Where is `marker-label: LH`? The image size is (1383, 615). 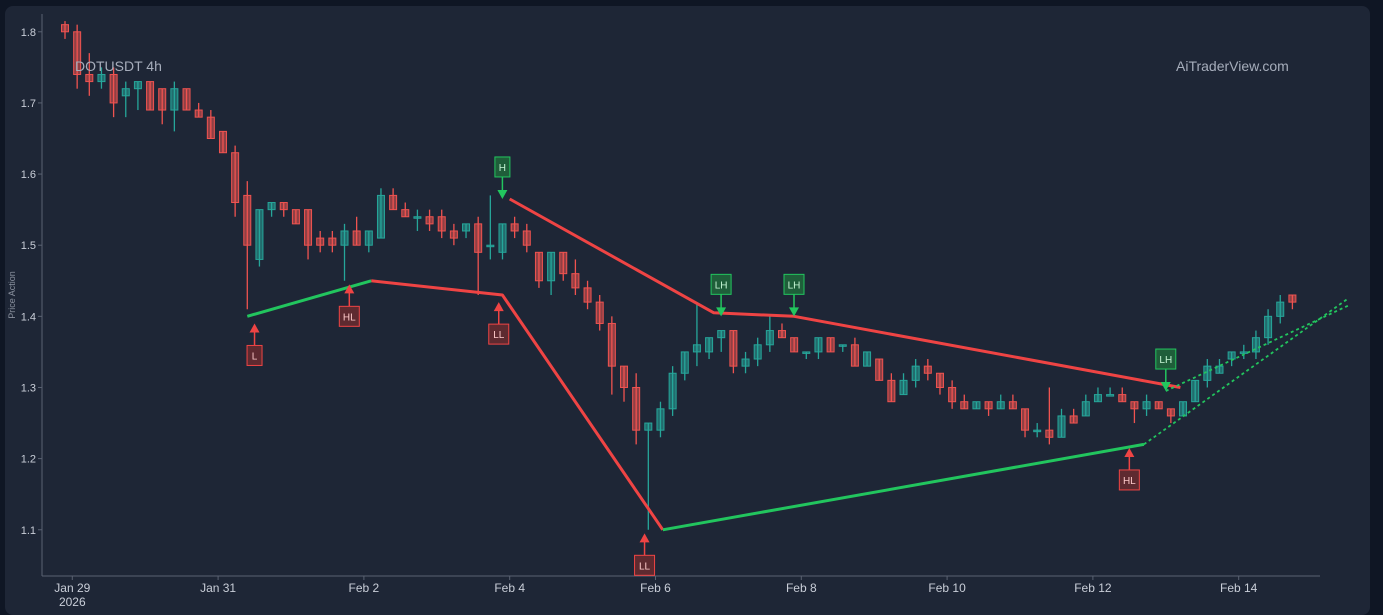 marker-label: LH is located at coordinates (1165, 360).